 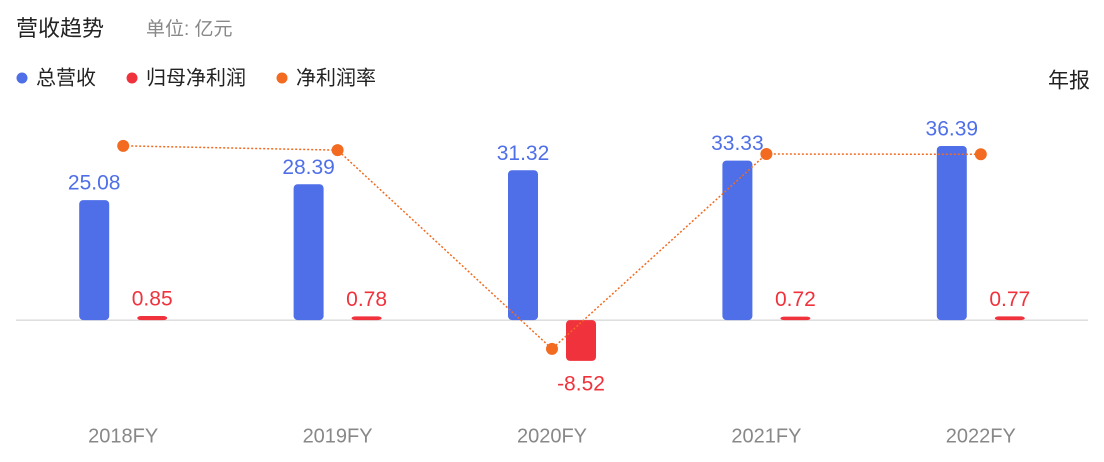 What do you see at coordinates (336, 77) in the screenshot?
I see `legend-label: 净利润率` at bounding box center [336, 77].